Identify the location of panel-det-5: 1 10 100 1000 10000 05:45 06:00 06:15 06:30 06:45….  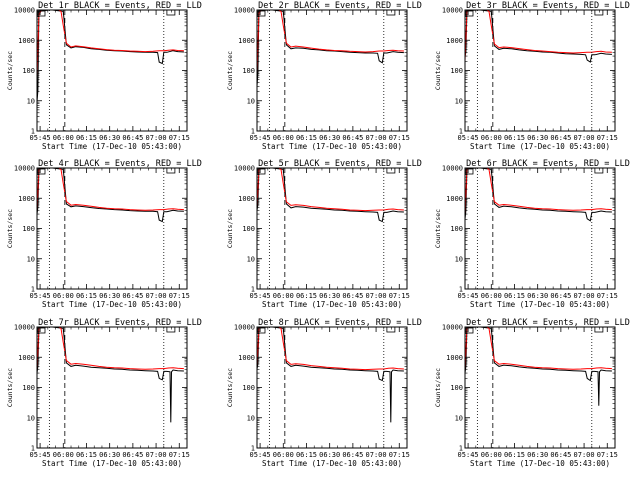
(324, 234).